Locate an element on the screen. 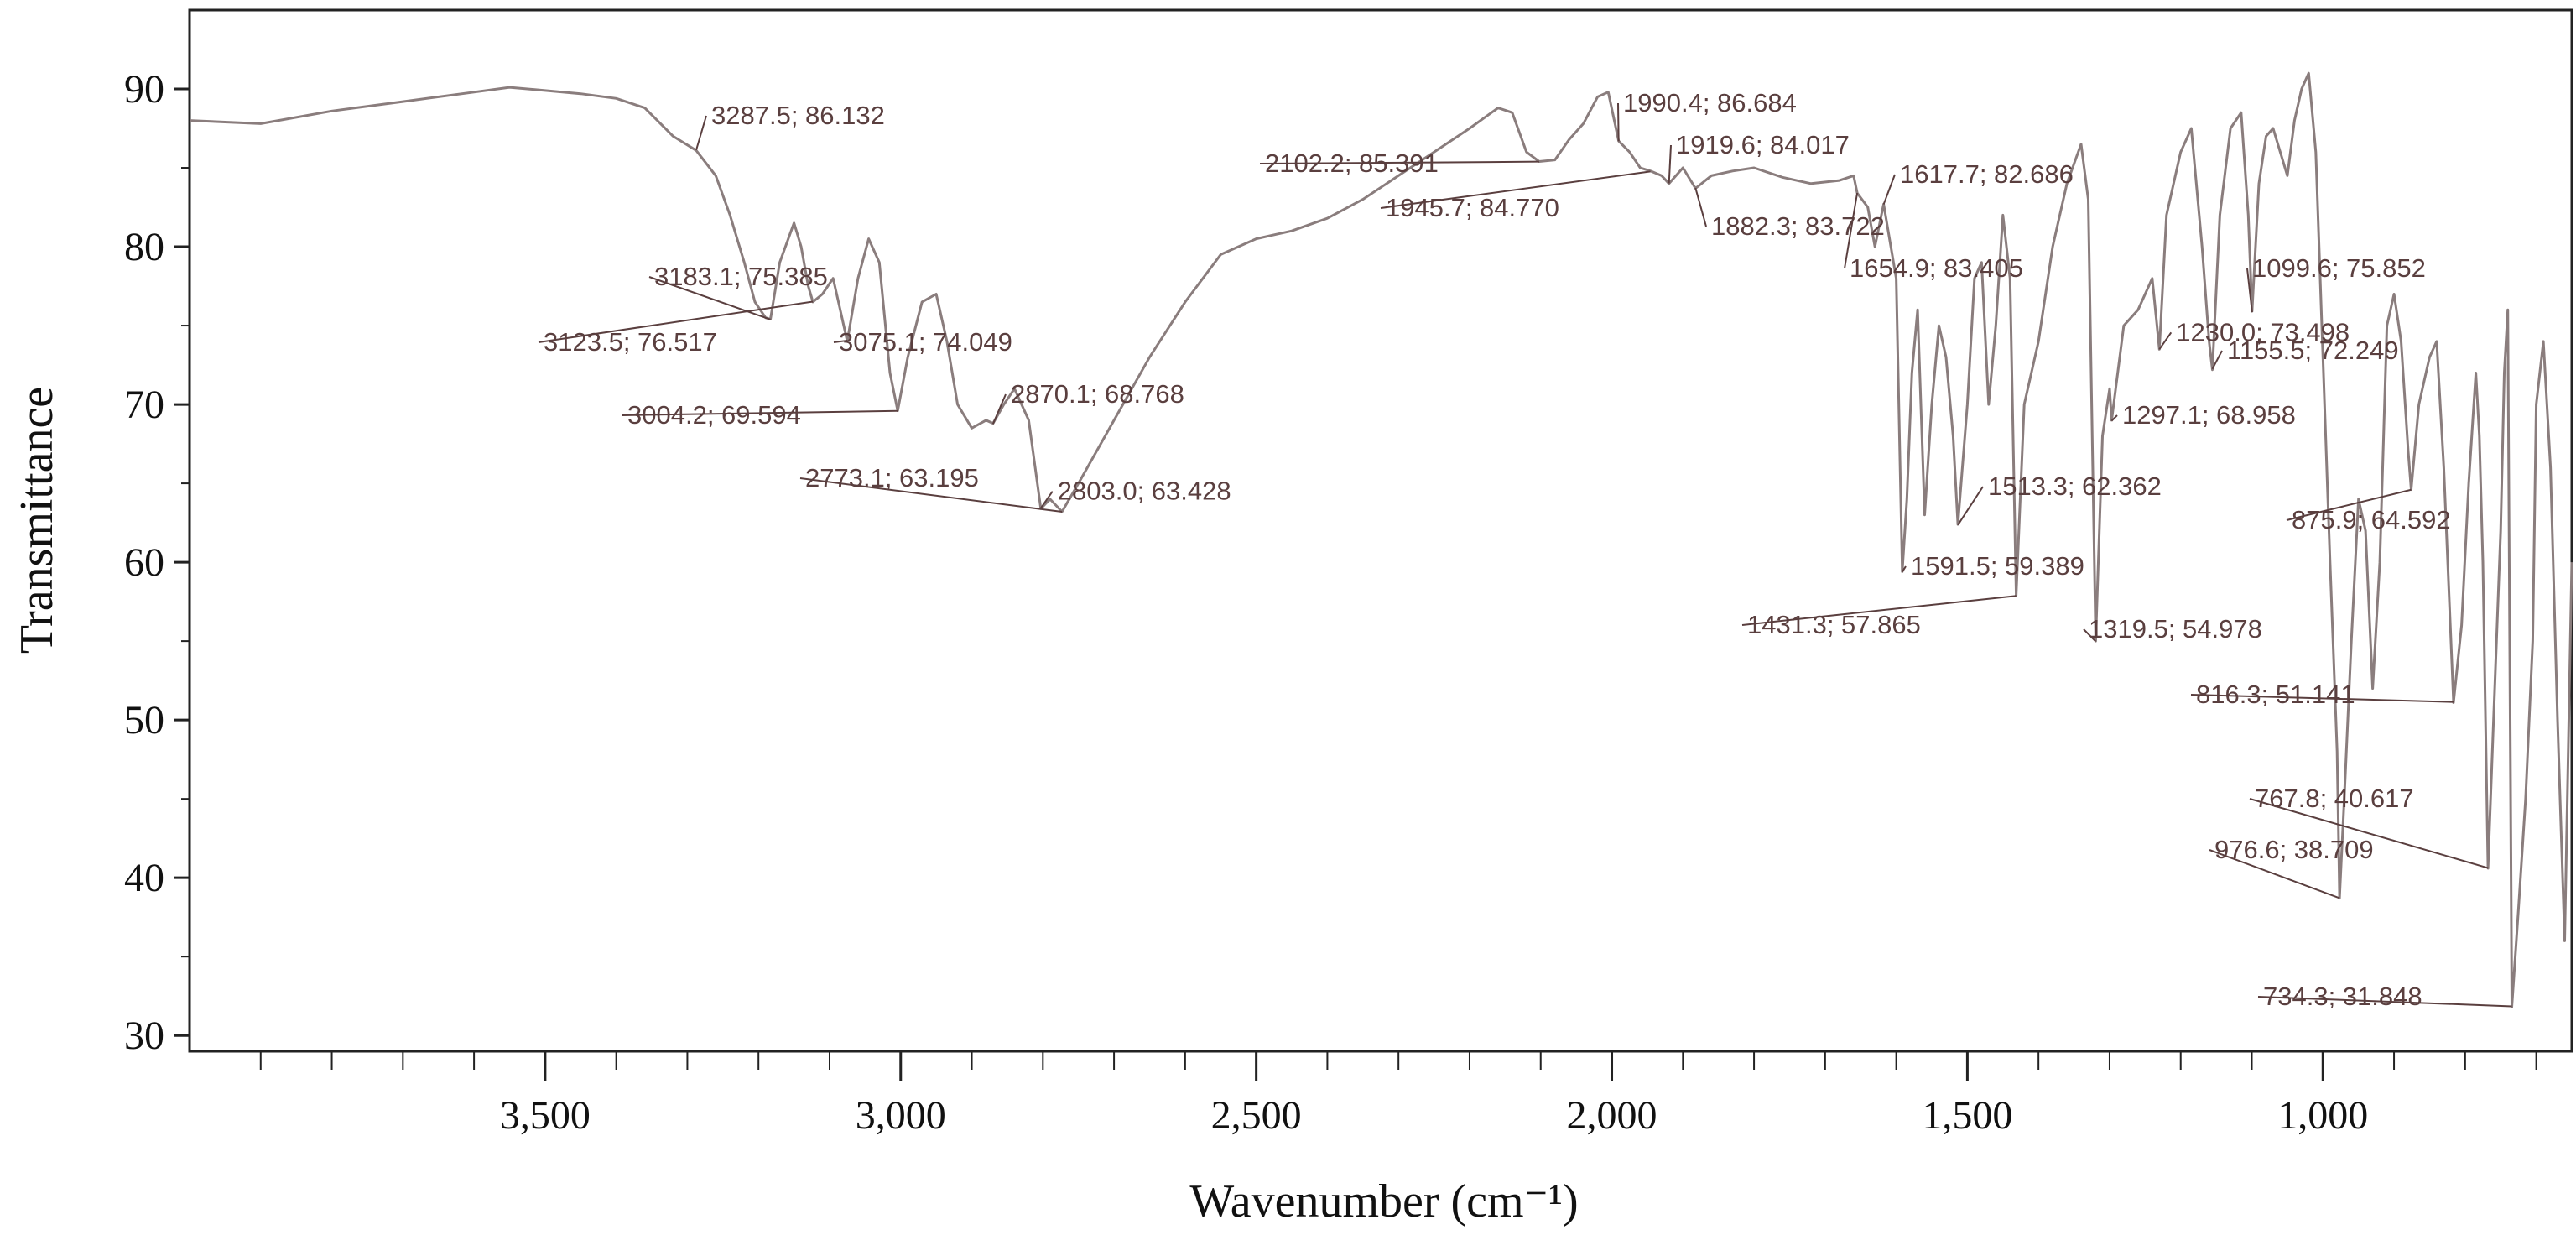  peak-annotation-label: 3075.1; 74.049 is located at coordinates (925, 342).